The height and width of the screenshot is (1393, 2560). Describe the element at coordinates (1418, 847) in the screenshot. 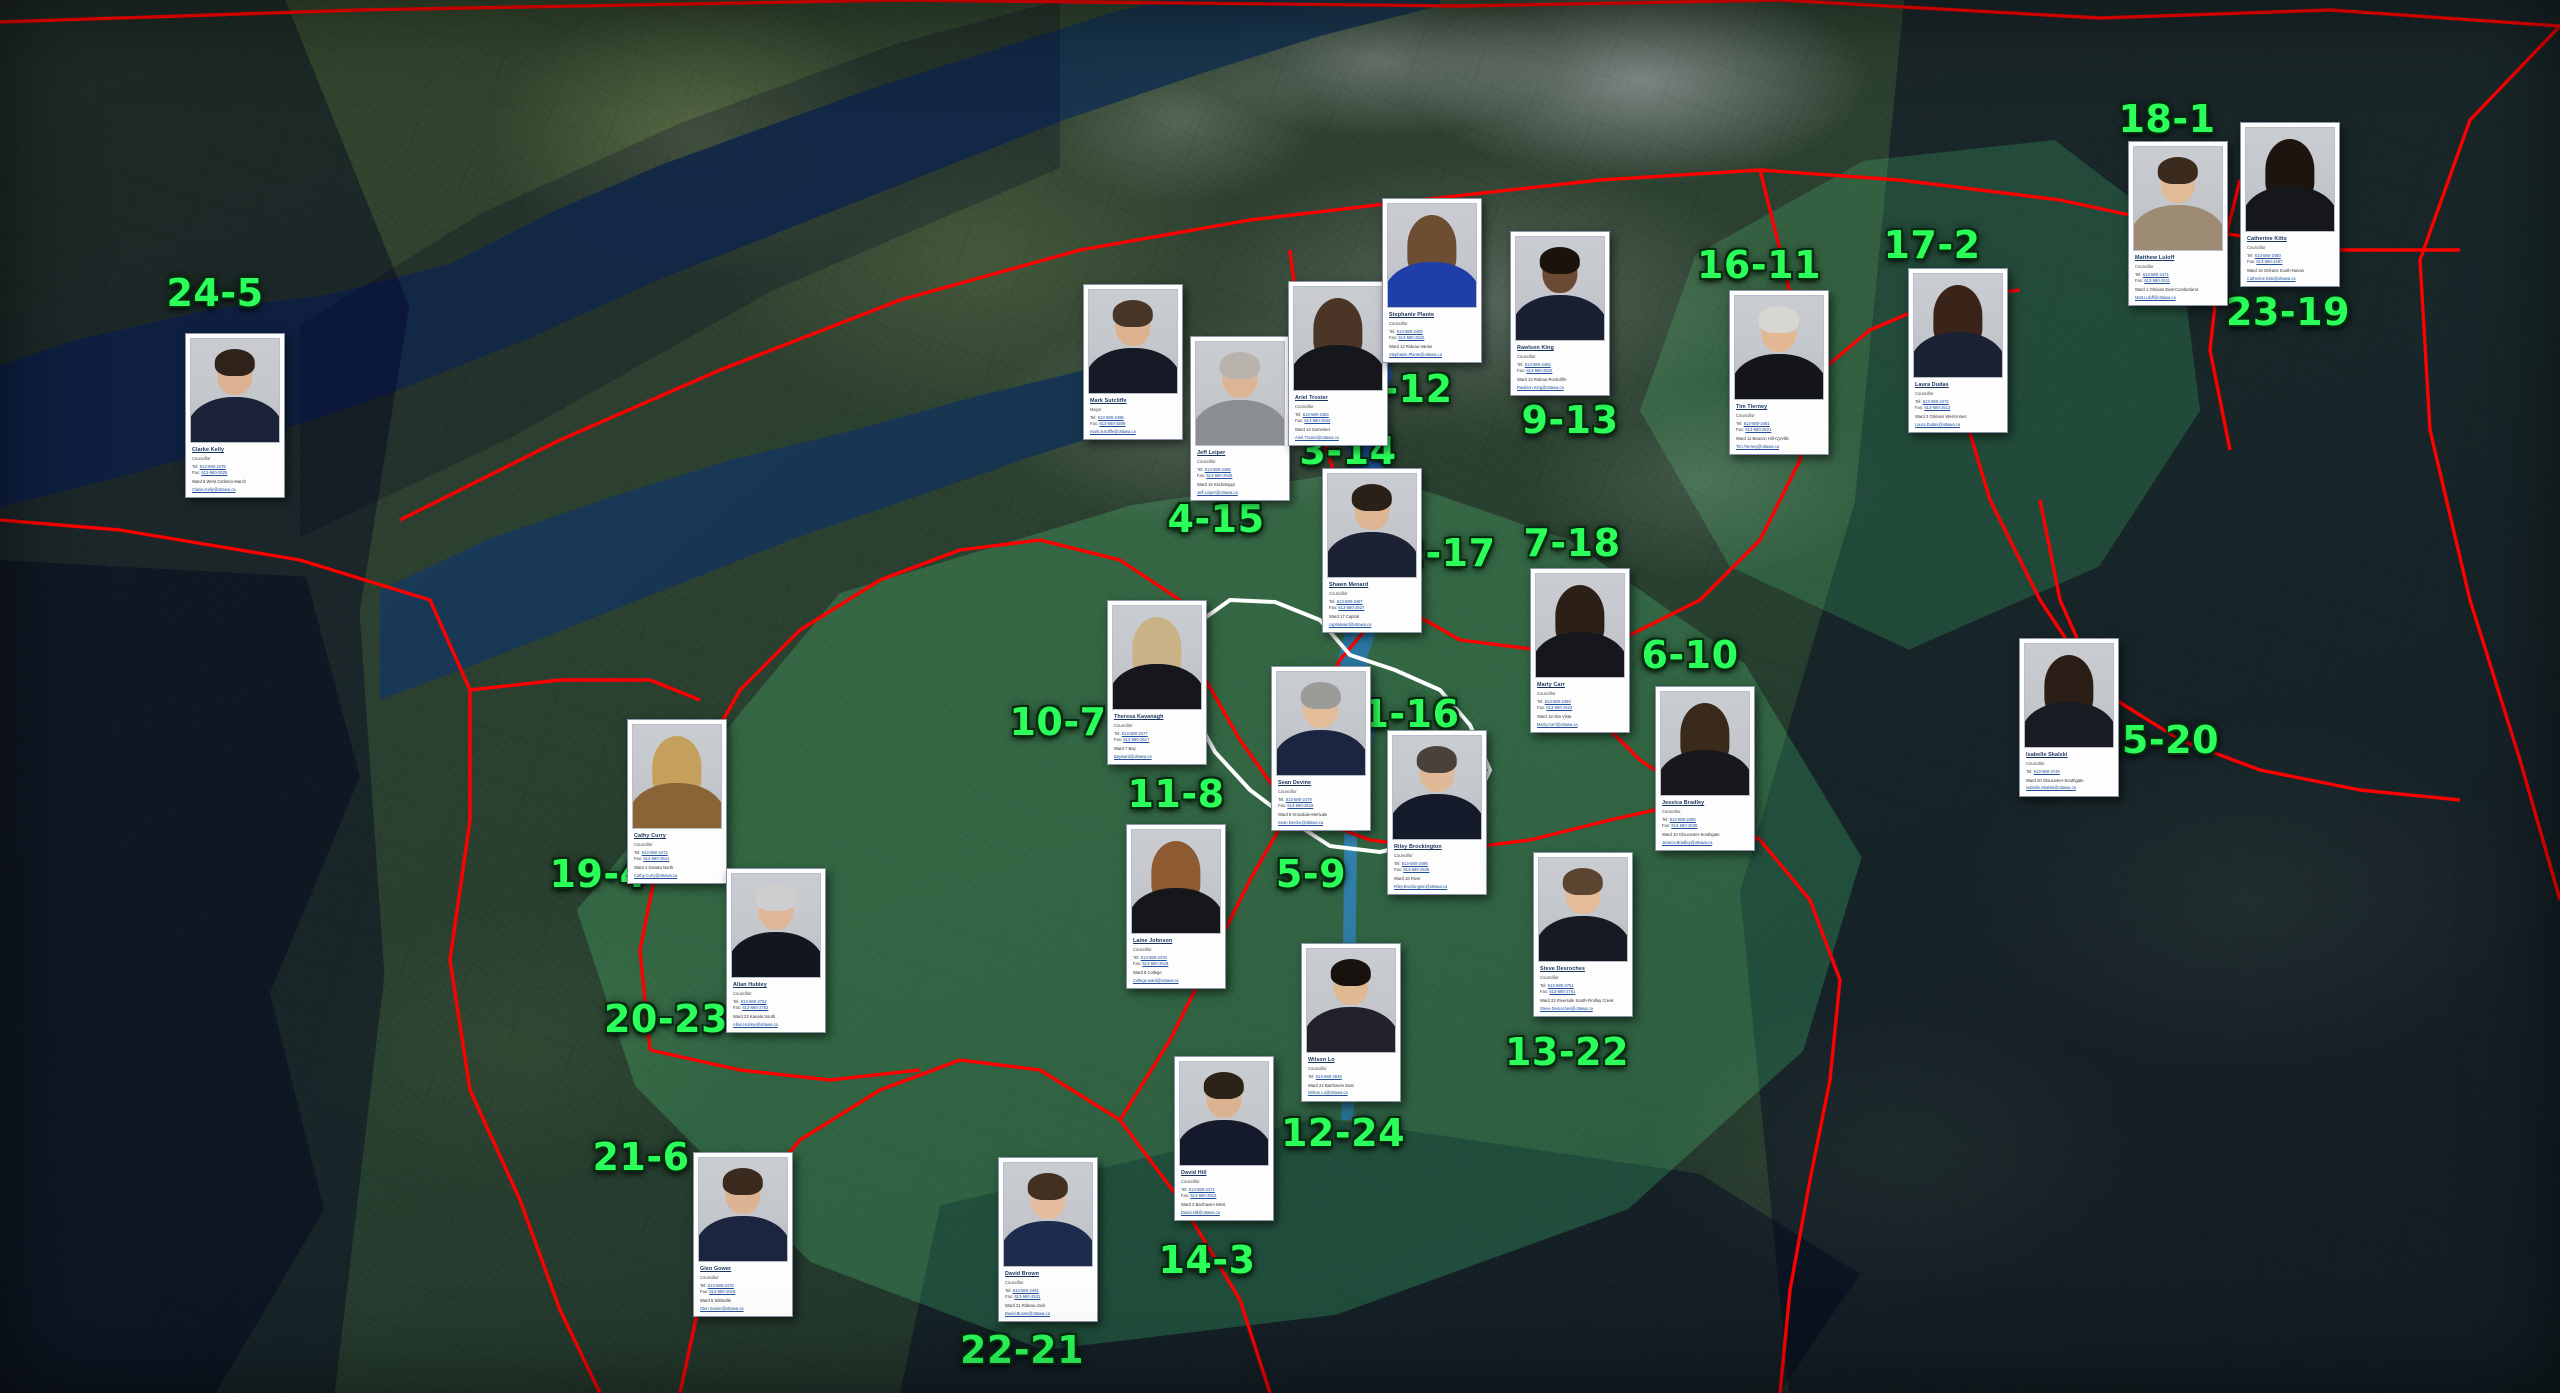

I see `councillor-name-link: Riley Brockington` at that location.